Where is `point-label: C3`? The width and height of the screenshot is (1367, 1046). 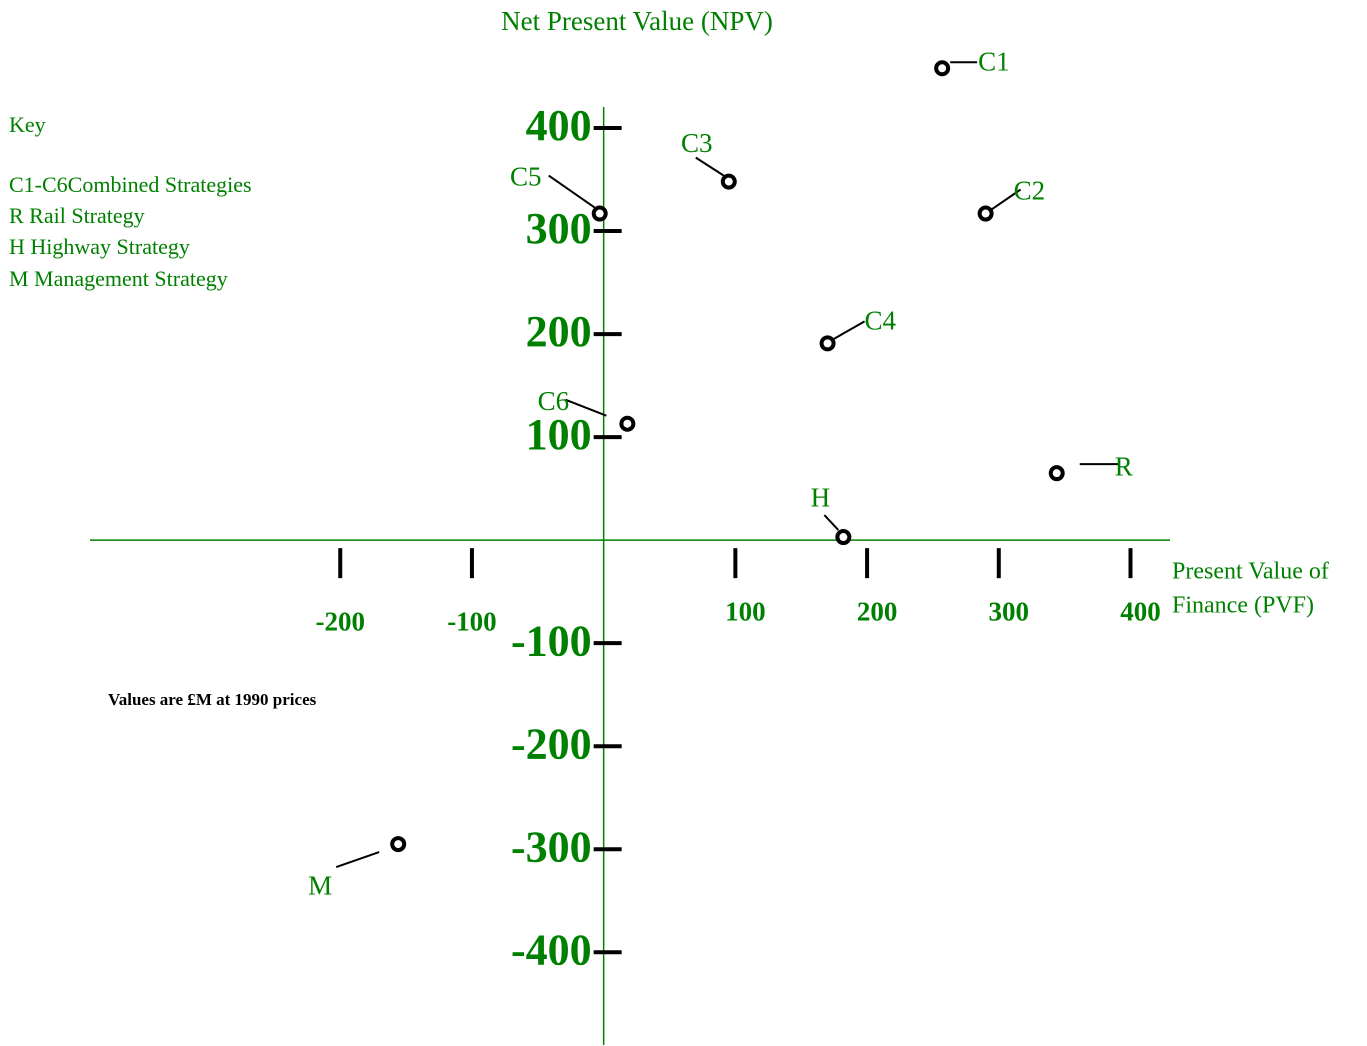
point-label: C3 is located at coordinates (697, 143).